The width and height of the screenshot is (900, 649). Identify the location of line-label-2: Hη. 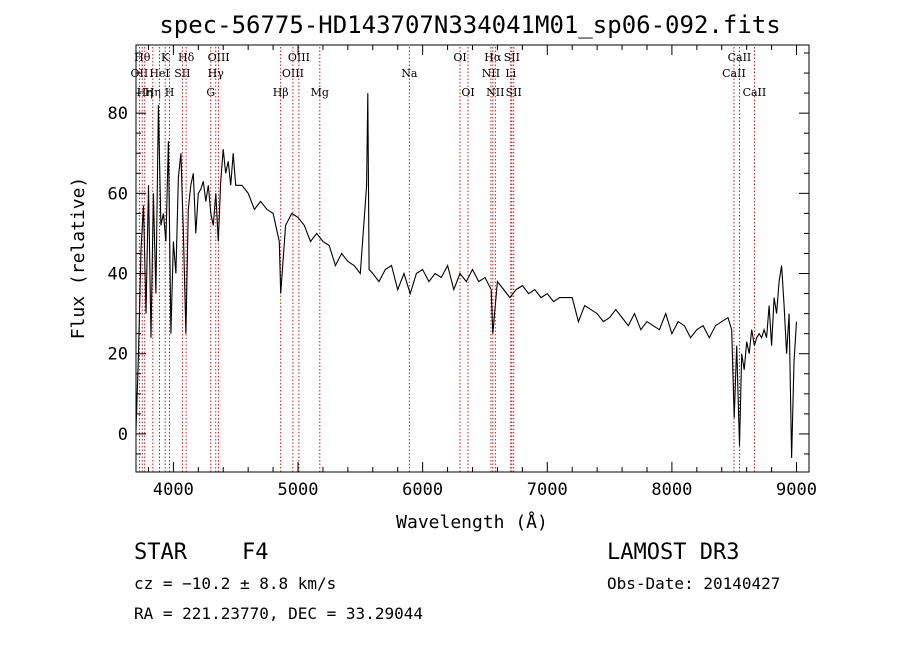
(145, 92).